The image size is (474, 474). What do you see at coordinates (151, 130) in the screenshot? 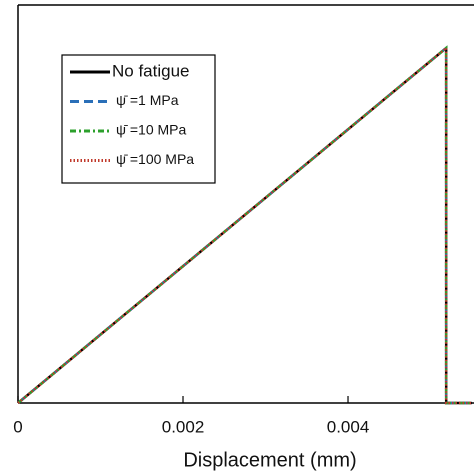
I see `legend-label: ψ̄ =10 MPa` at bounding box center [151, 130].